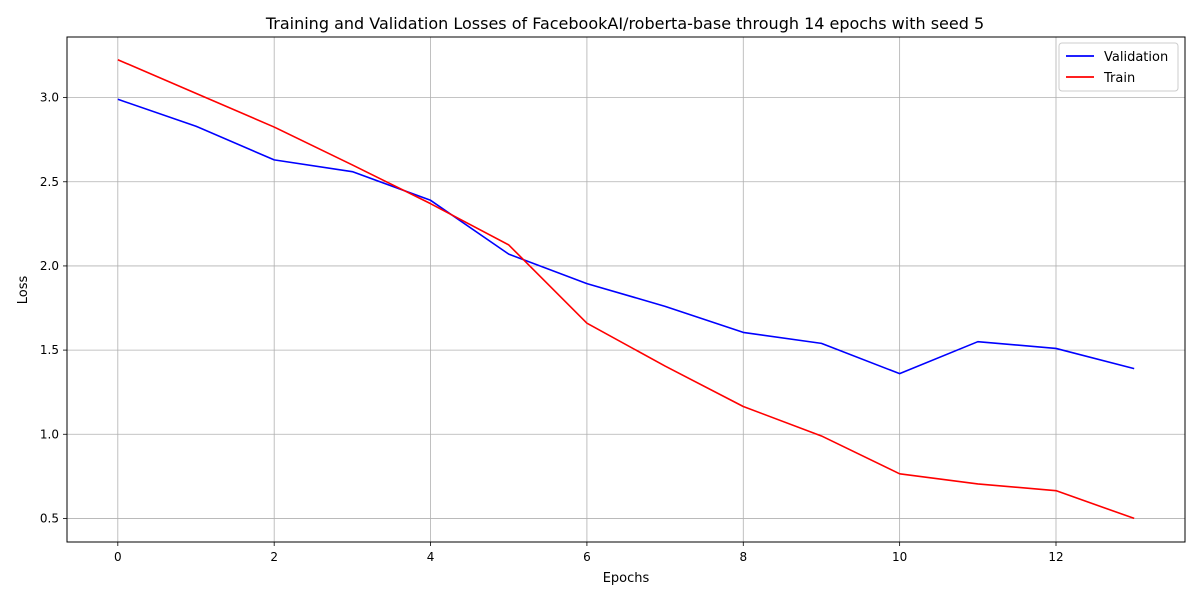 The image size is (1200, 600). I want to click on y-tick-label: 1.5, so click(49, 350).